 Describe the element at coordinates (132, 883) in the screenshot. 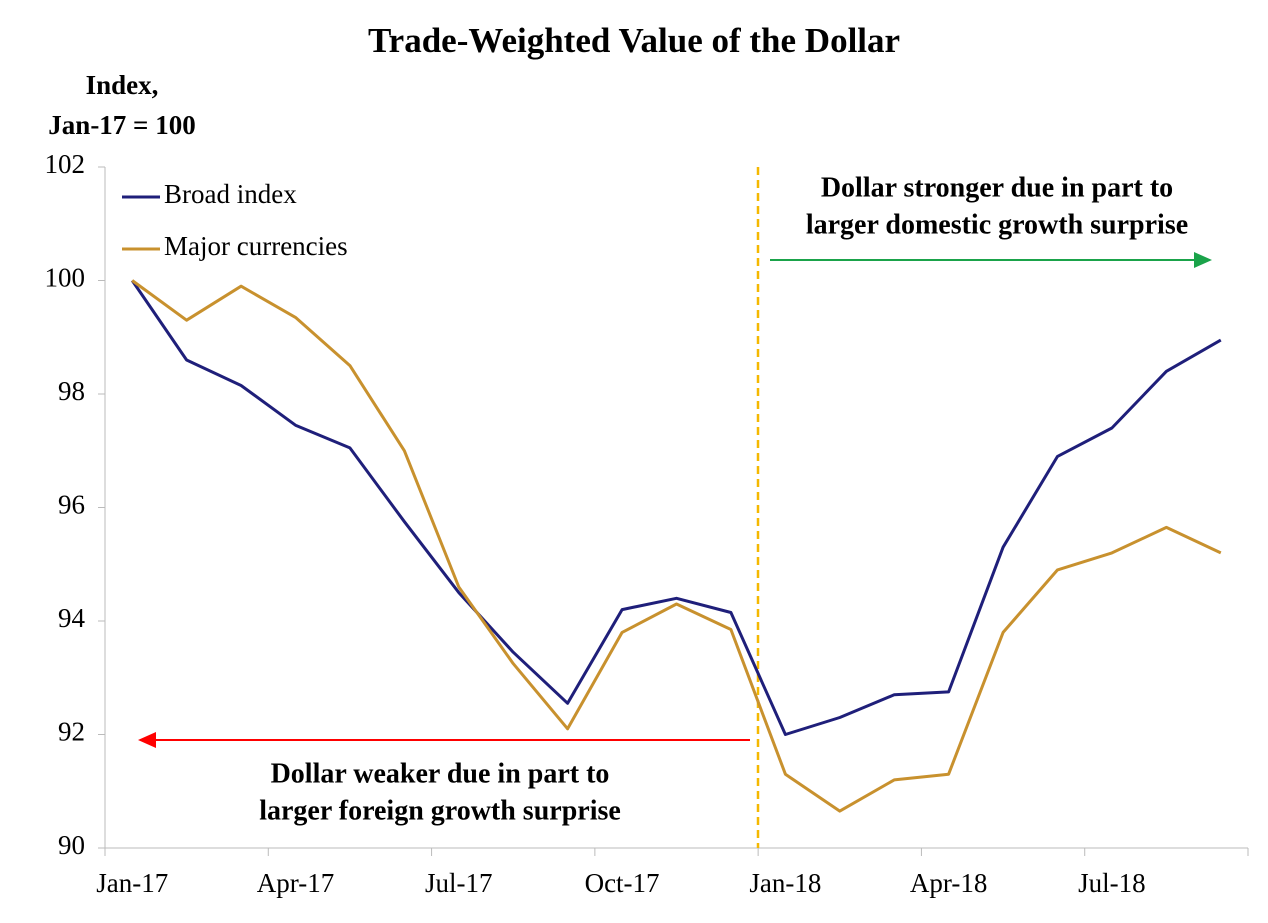

I see `x-tick-label: Jan-17` at that location.